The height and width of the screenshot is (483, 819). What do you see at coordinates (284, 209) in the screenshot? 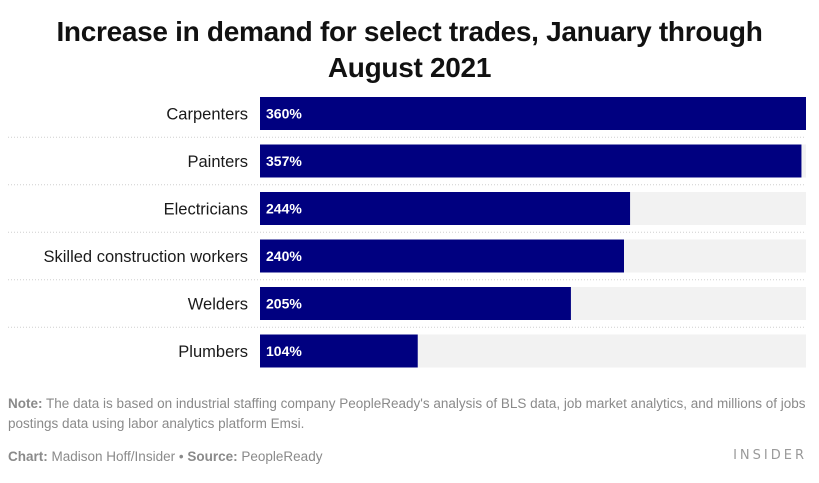
I see `data-label: 244%` at bounding box center [284, 209].